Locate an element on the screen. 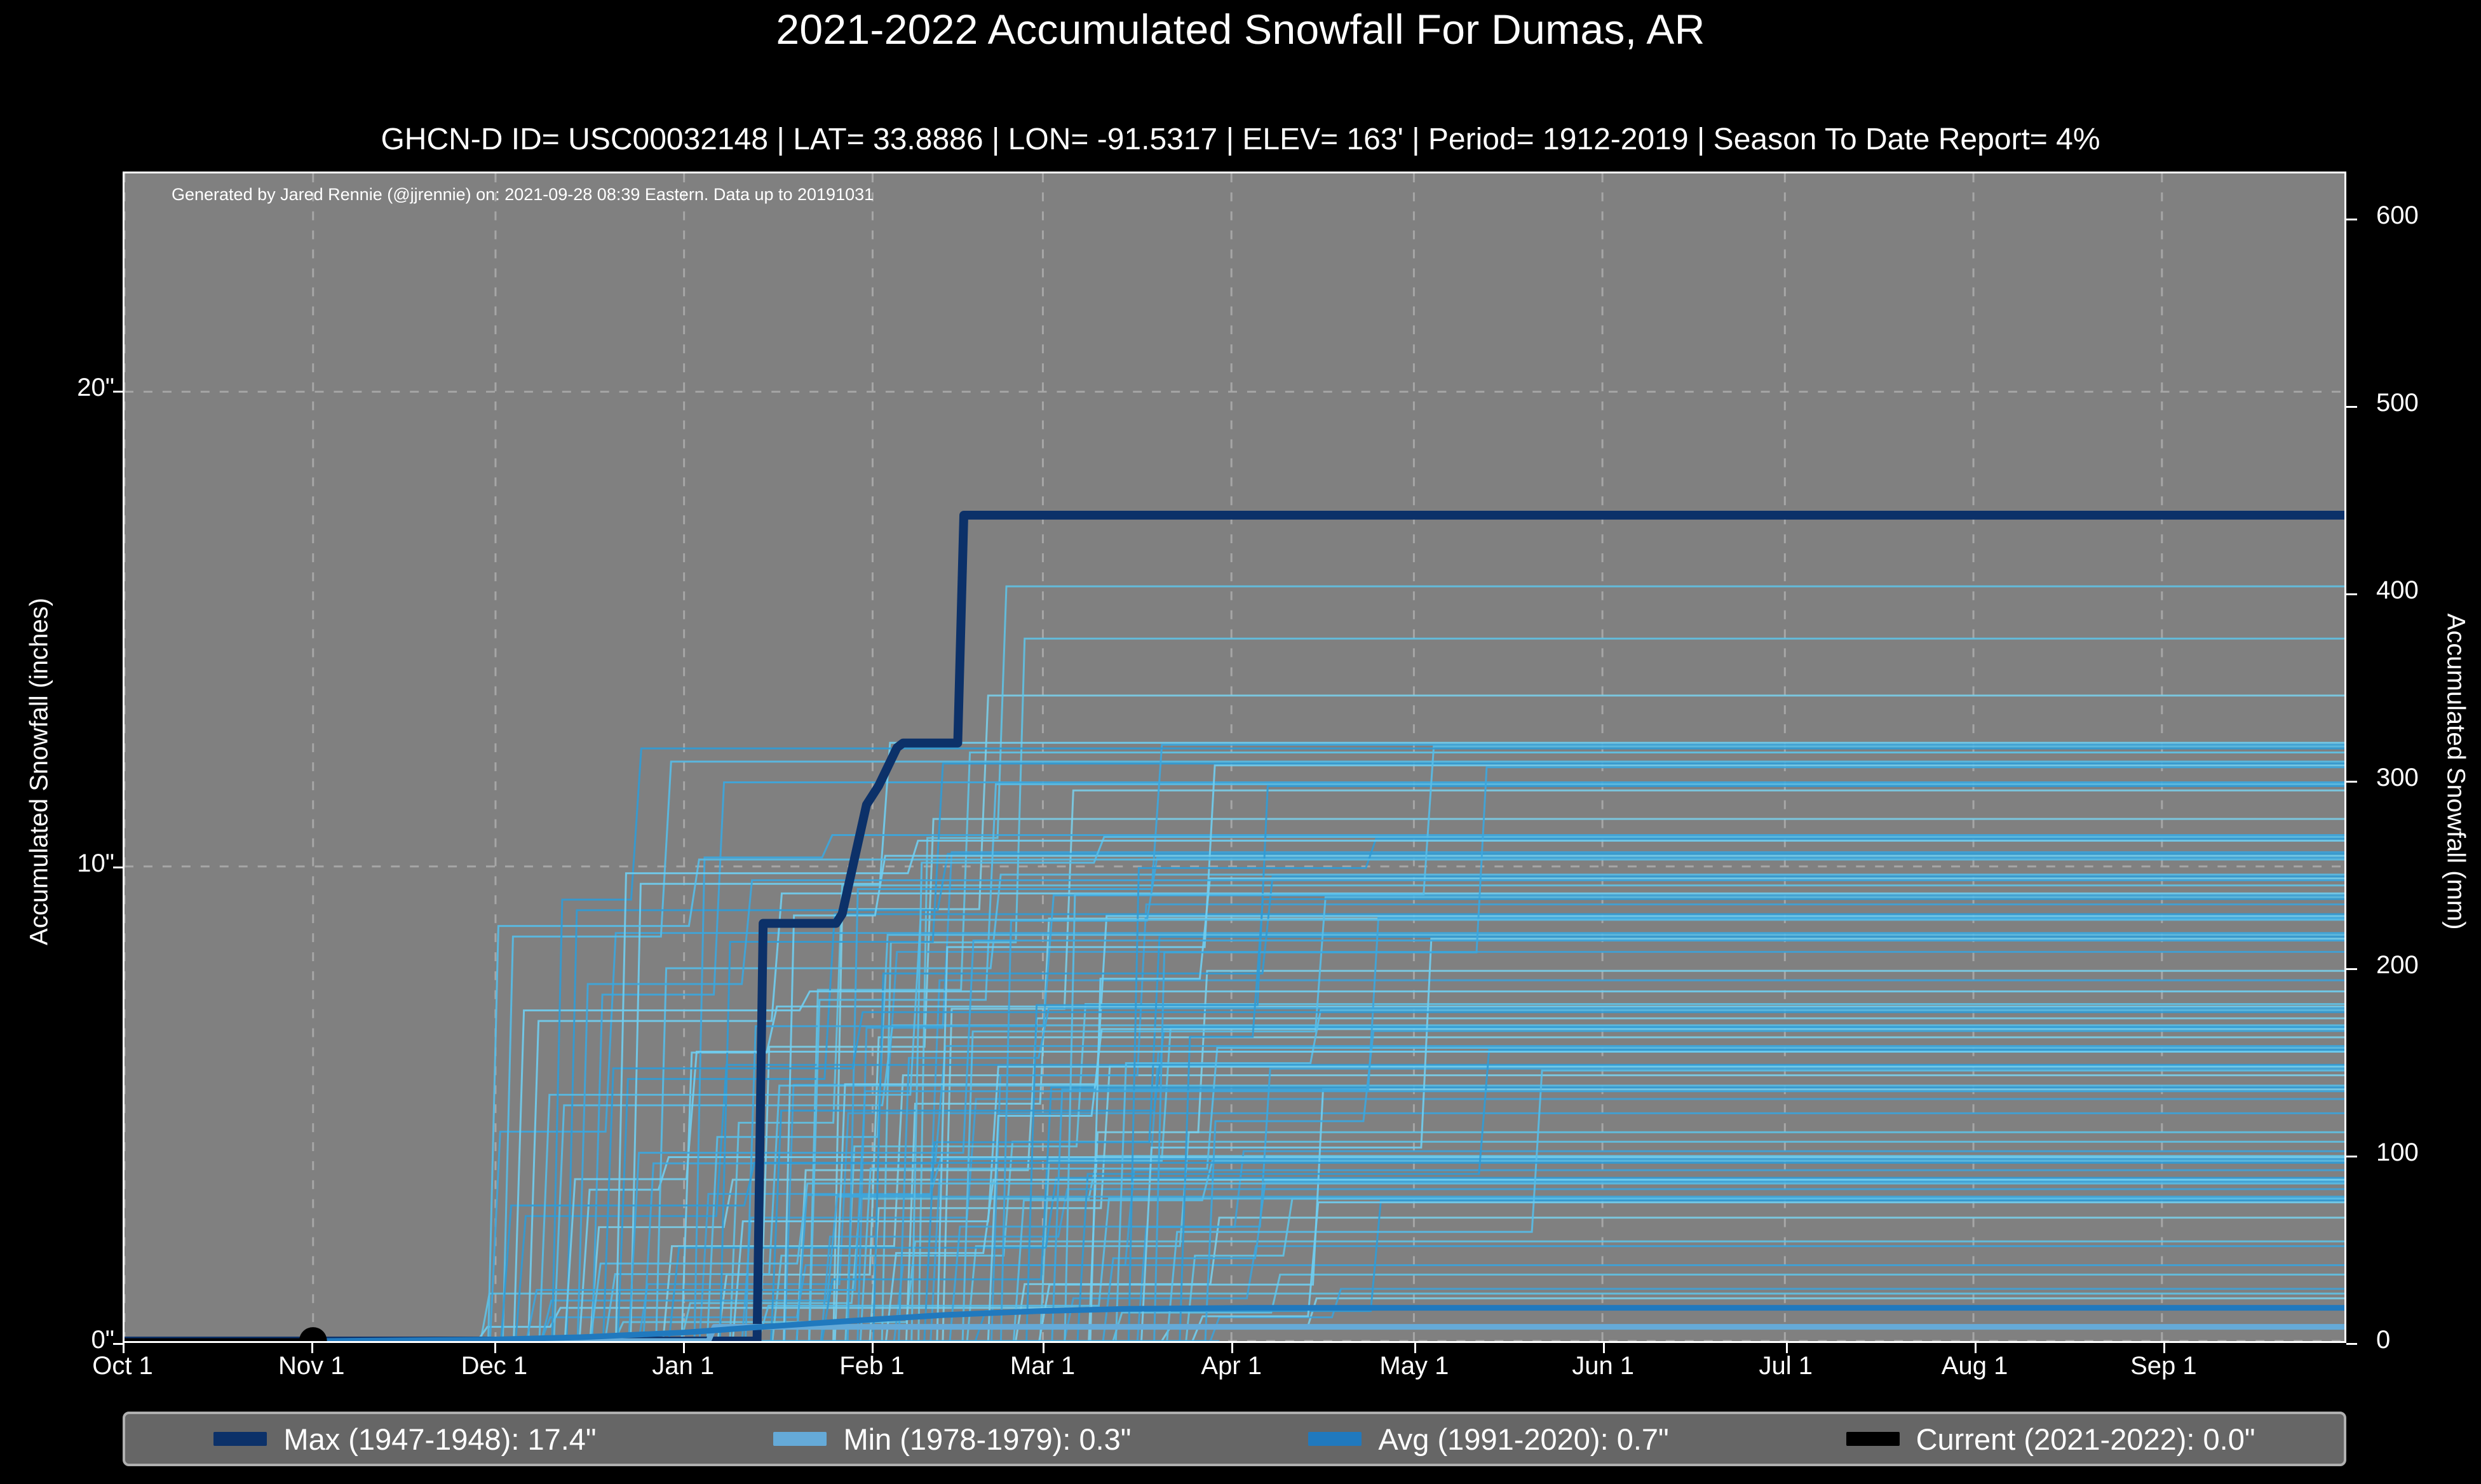  y-axis-left-title: Accumulated Snowfall (inches) is located at coordinates (39, 771).